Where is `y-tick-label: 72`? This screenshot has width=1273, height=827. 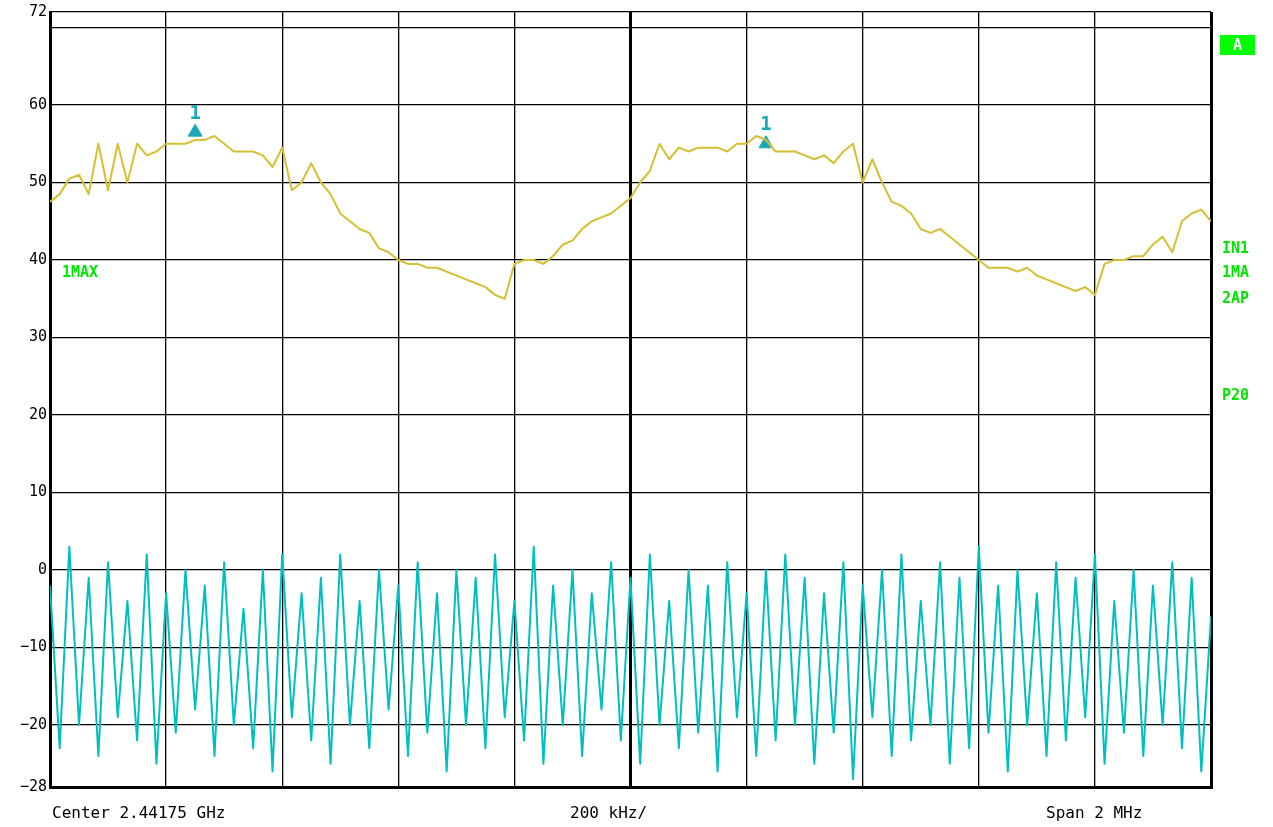 y-tick-label: 72 is located at coordinates (37, 10).